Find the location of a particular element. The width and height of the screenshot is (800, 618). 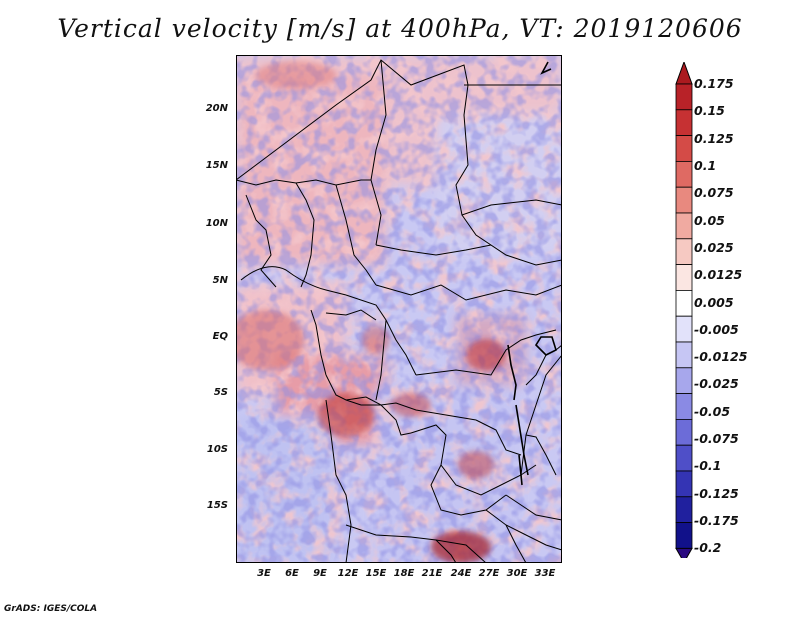

colorbar-label: 0.1 is located at coordinates (705, 165).